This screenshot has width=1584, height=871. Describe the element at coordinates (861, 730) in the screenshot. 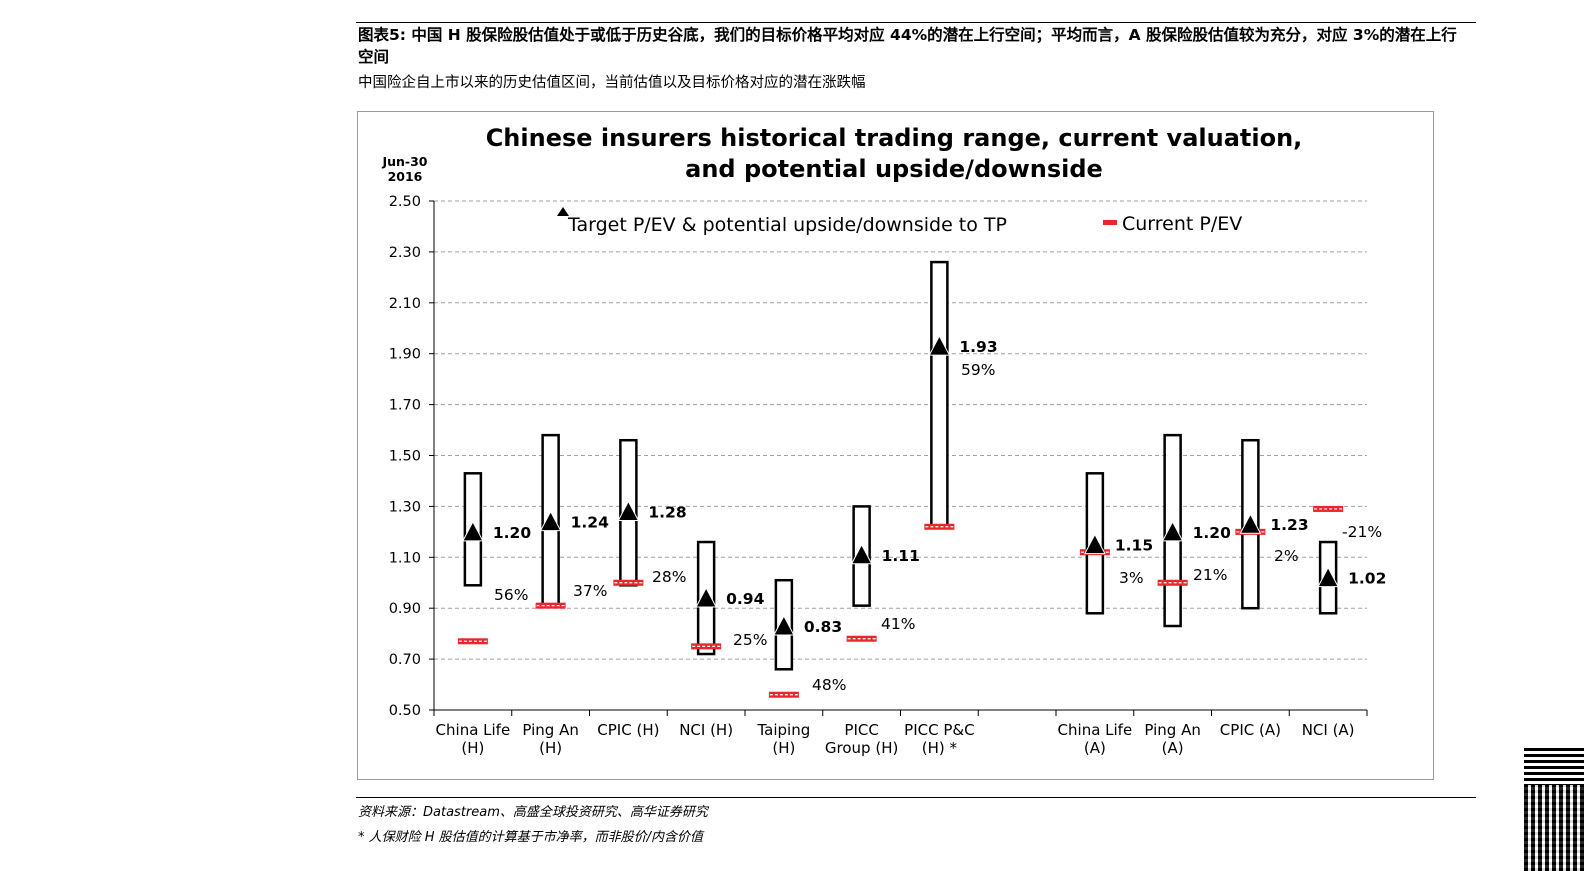

I see `x-category-label: PICC` at that location.